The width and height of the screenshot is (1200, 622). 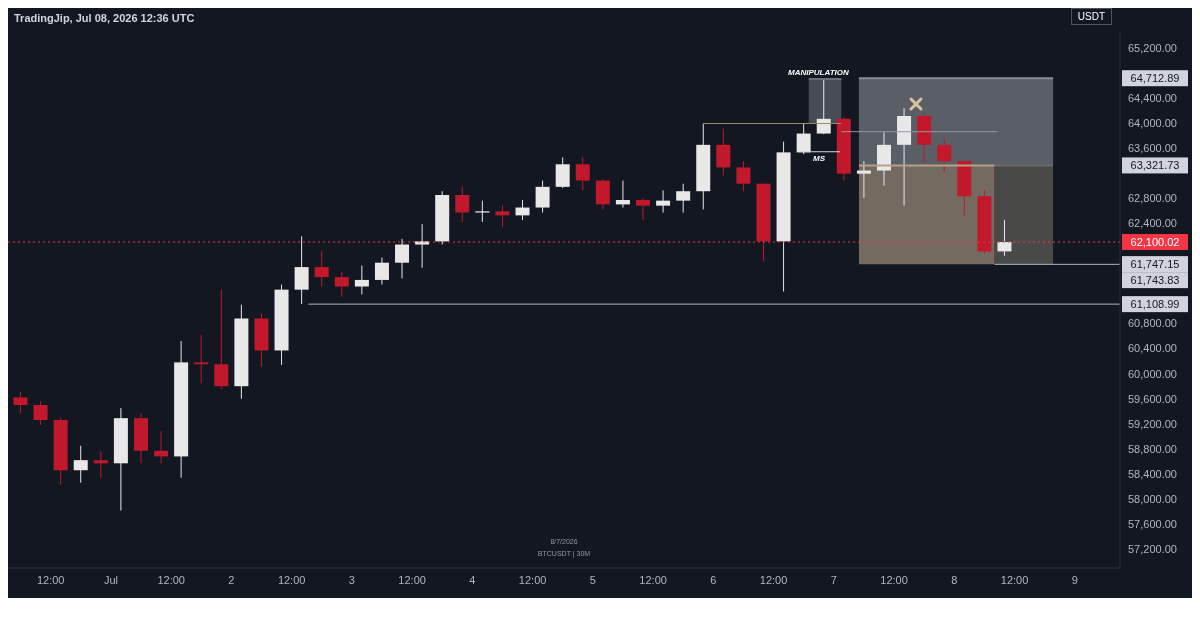 I want to click on x-tick-label: Jul, so click(x=110, y=579).